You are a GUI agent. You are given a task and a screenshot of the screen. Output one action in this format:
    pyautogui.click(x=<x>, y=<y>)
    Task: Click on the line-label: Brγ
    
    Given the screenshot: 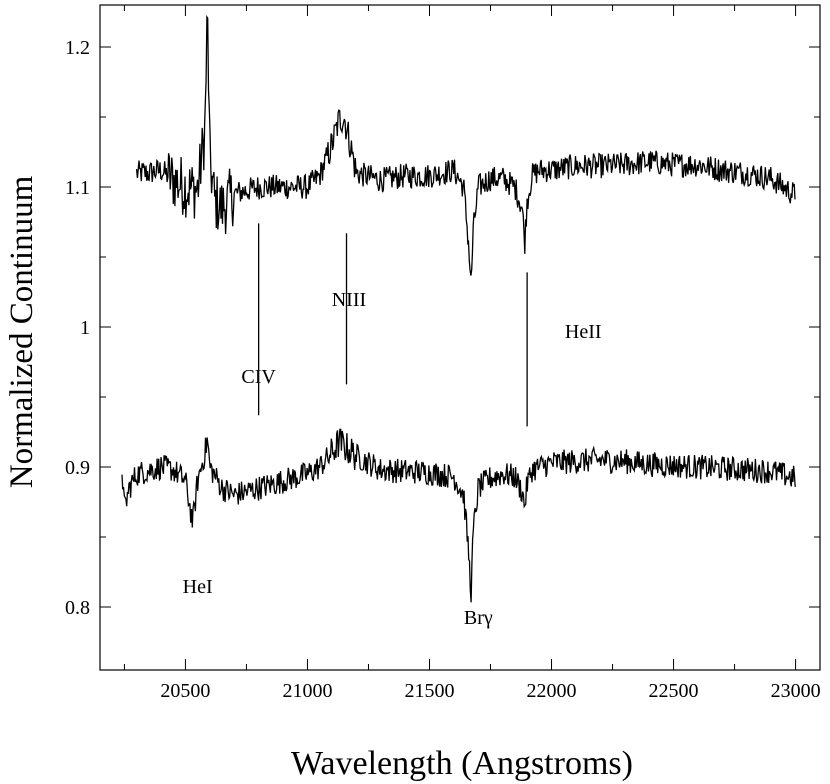 What is the action you would take?
    pyautogui.click(x=478, y=618)
    